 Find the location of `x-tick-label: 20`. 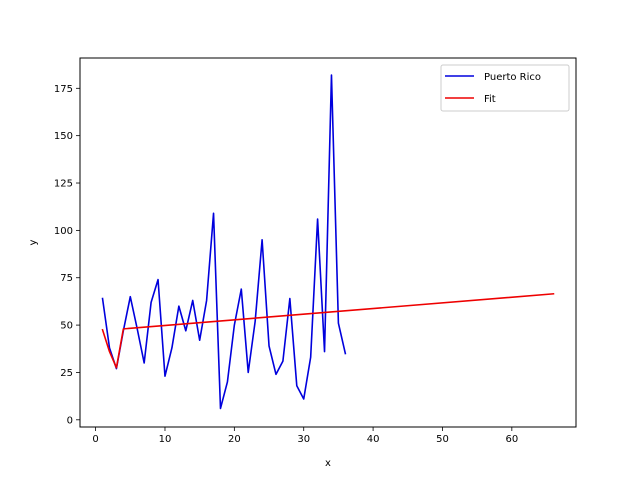

x-tick-label: 20 is located at coordinates (234, 439).